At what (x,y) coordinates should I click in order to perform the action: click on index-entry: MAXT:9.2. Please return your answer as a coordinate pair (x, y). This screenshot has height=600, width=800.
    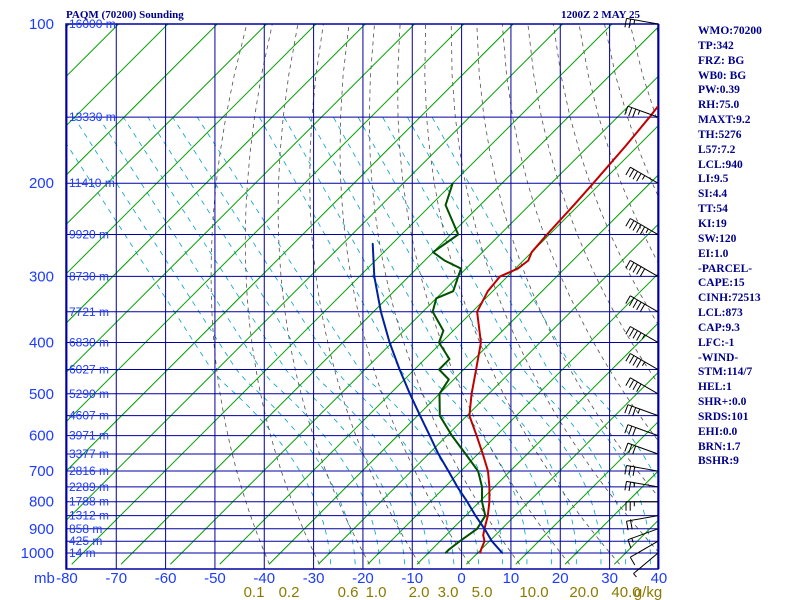
    Looking at the image, I should click on (724, 120).